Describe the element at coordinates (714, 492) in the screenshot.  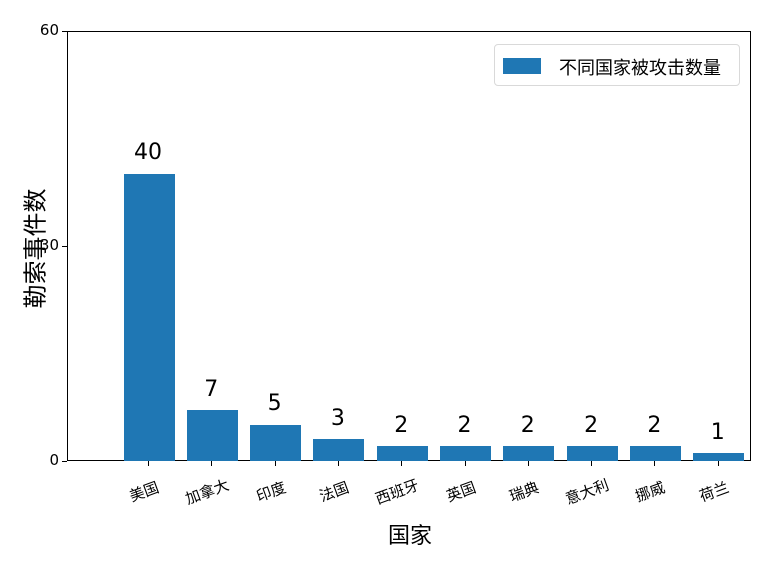
I see `x-tick-label: 荷兰` at that location.